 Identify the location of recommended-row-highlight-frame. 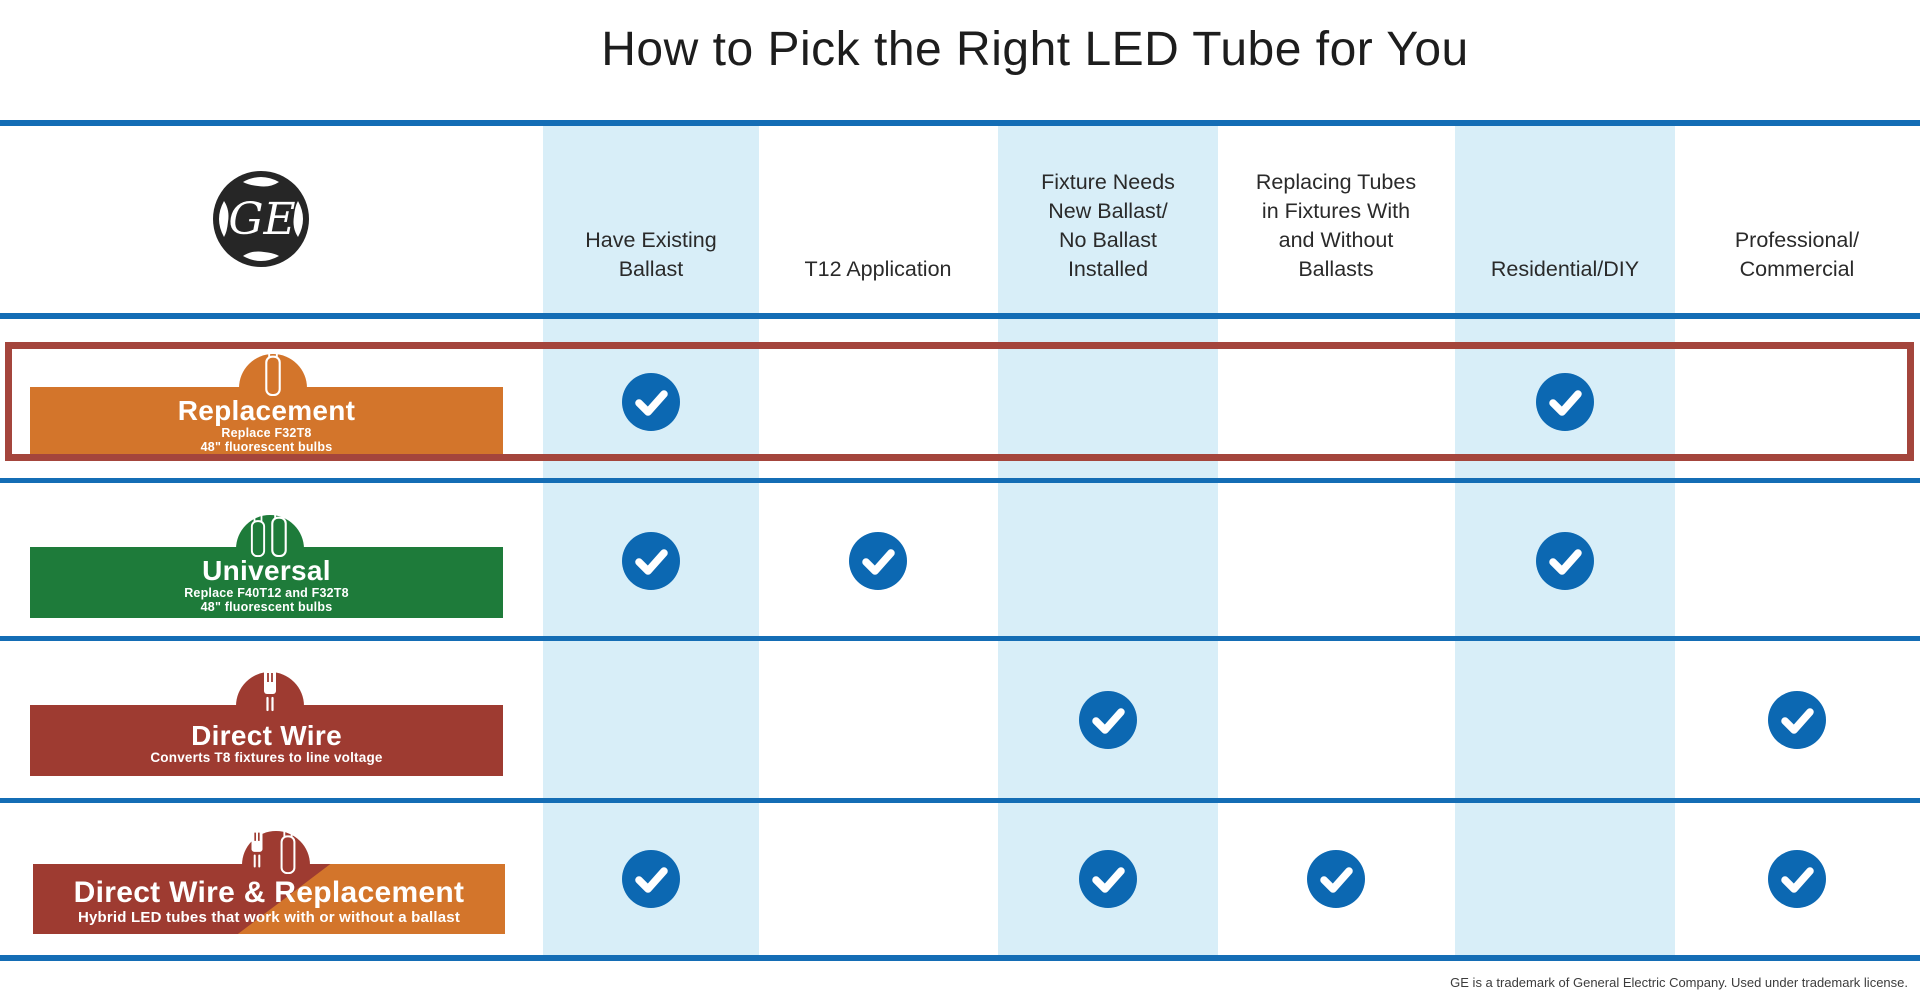
(959, 401).